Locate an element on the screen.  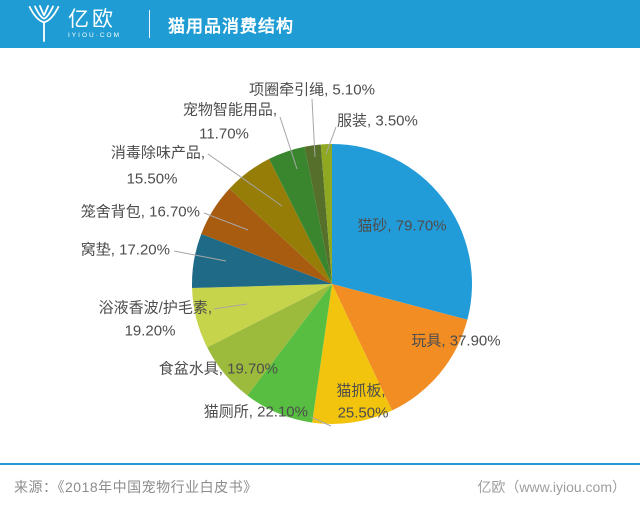
slice-label: 宠物智能用品, is located at coordinates (230, 110).